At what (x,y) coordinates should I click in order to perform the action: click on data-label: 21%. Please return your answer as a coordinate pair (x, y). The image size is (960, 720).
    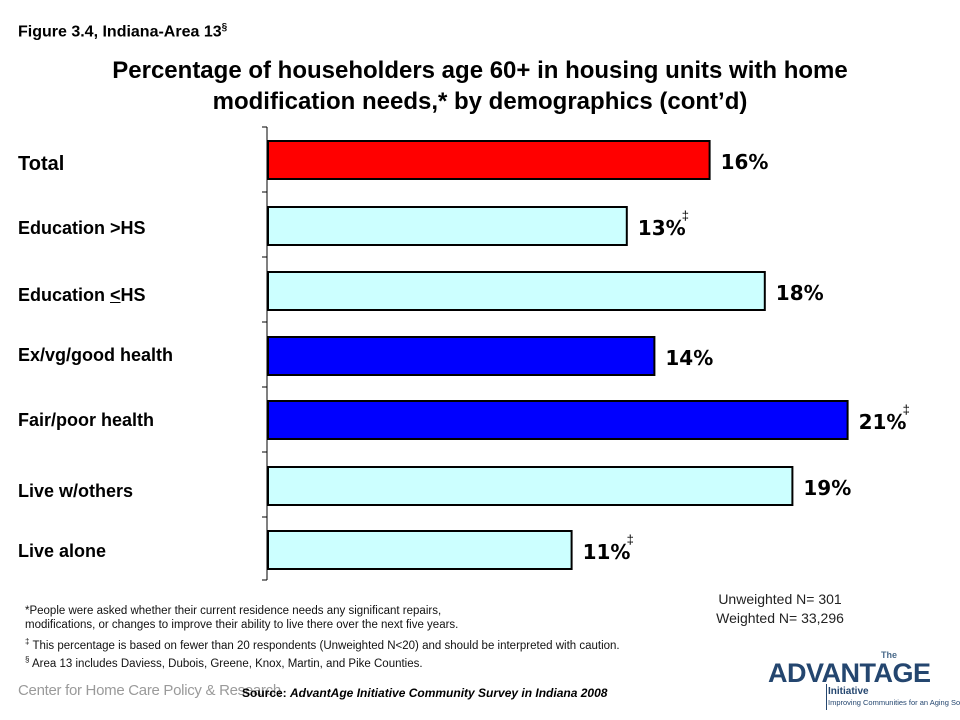
    Looking at the image, I should click on (883, 422).